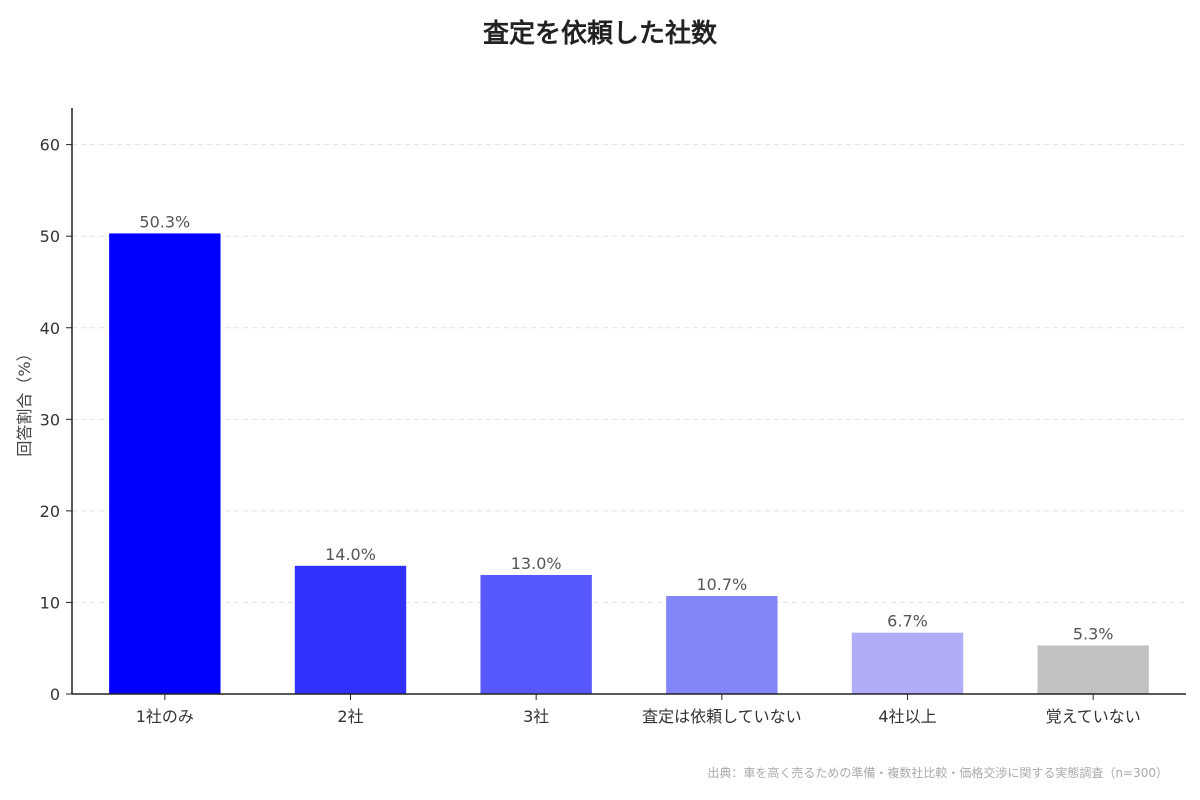 Image resolution: width=1200 pixels, height=800 pixels. What do you see at coordinates (536, 563) in the screenshot?
I see `bar-value-label: 13.0%` at bounding box center [536, 563].